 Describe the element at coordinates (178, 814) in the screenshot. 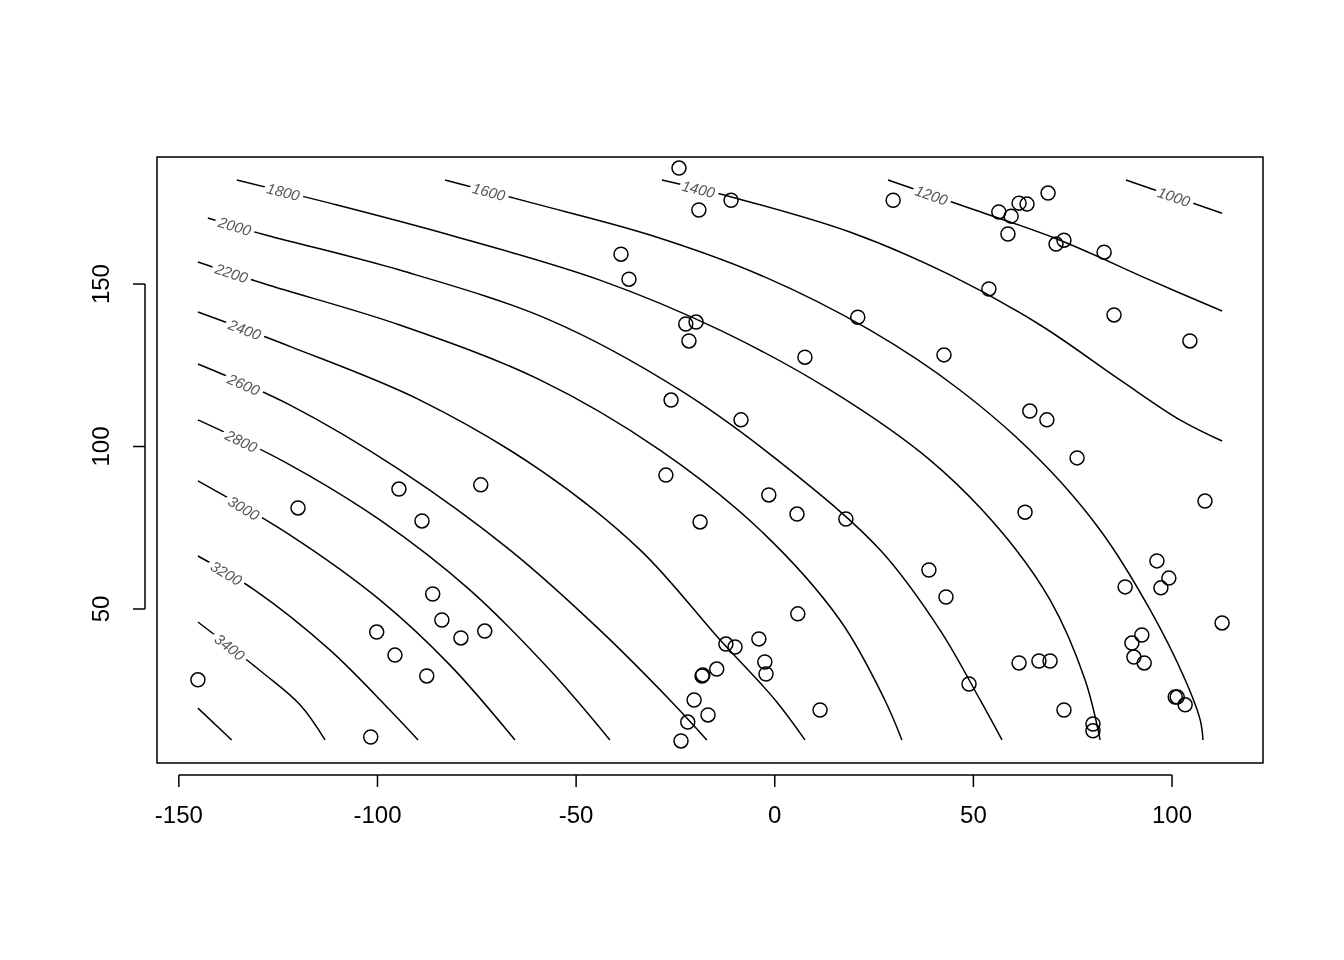

I see `x-tick-label: -150` at that location.